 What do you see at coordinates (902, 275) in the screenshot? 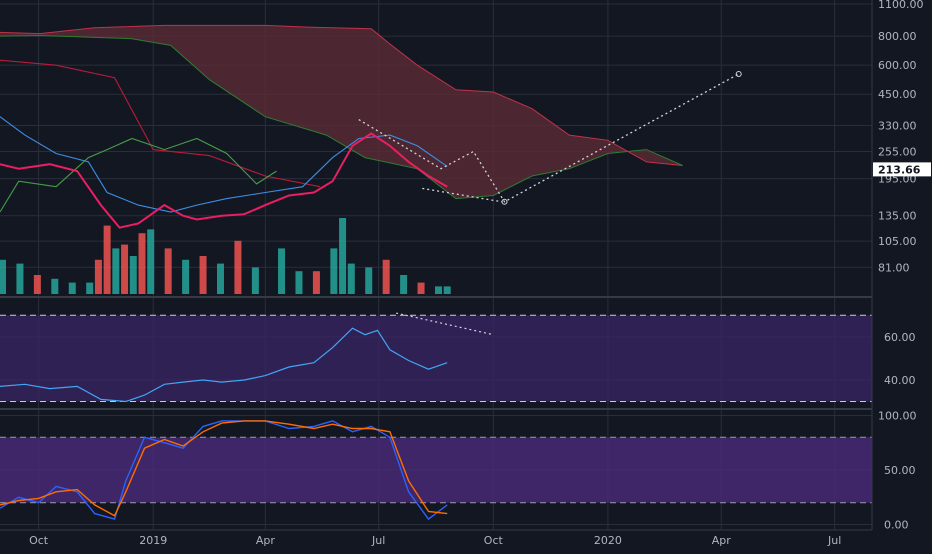
I see `y-axis-strip` at bounding box center [902, 275].